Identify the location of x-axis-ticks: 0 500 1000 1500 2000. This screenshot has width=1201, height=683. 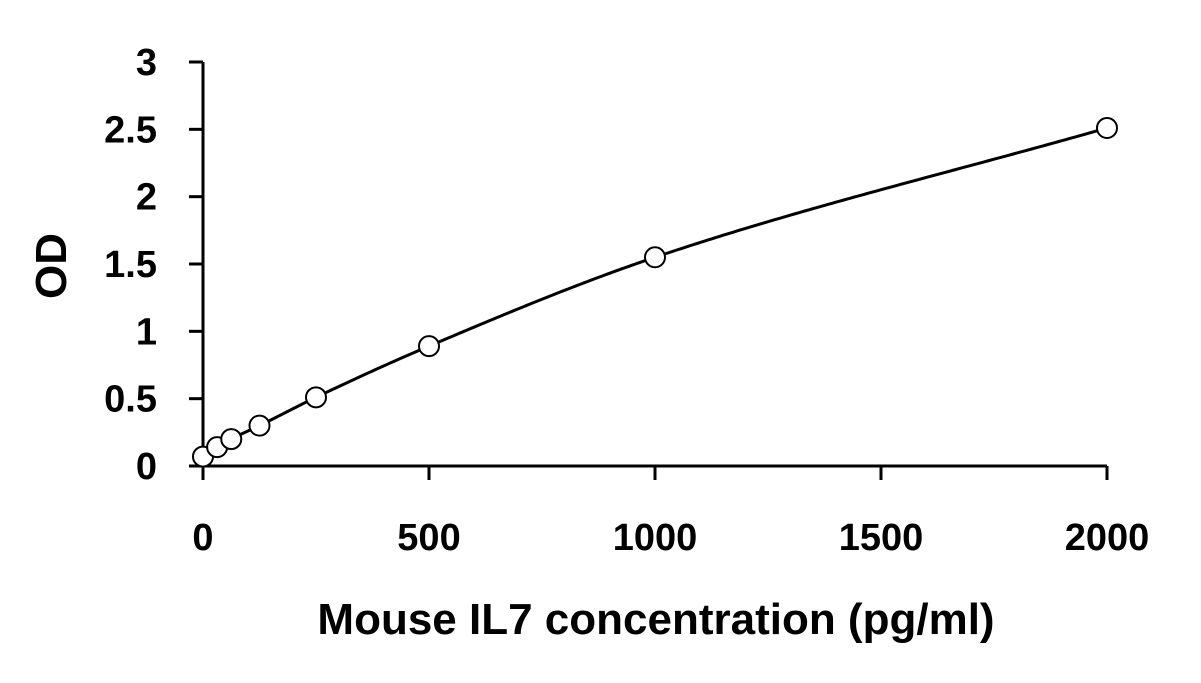
(670, 512).